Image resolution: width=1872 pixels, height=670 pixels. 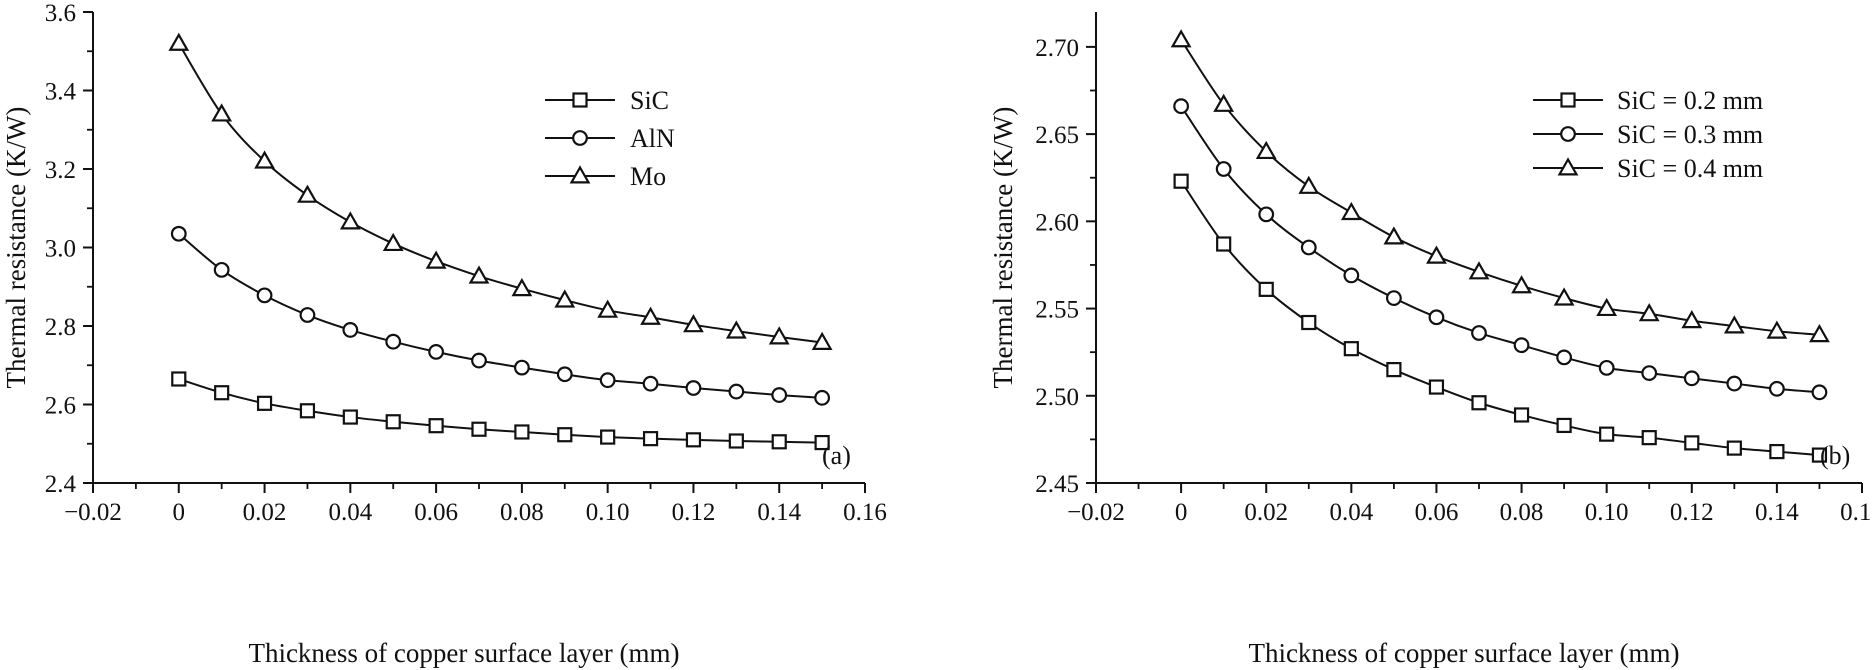 I want to click on y-tick-label: 3.4, so click(x=61, y=92).